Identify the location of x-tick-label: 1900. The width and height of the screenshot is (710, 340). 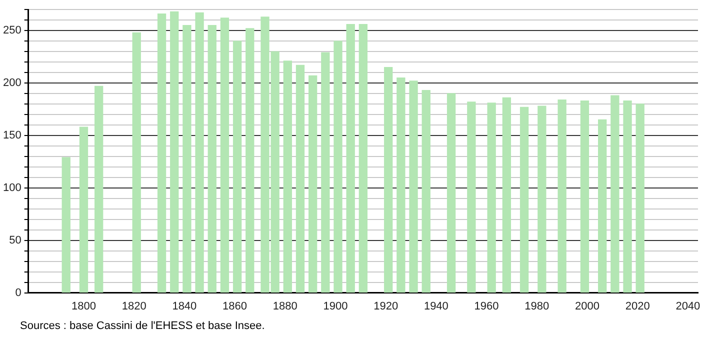
(335, 306).